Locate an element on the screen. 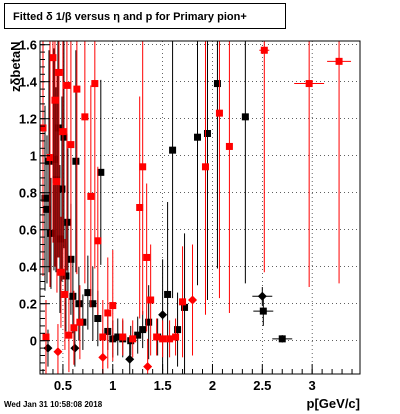 This screenshot has height=414, width=400. y-tick-label: 0.4 is located at coordinates (28, 267).